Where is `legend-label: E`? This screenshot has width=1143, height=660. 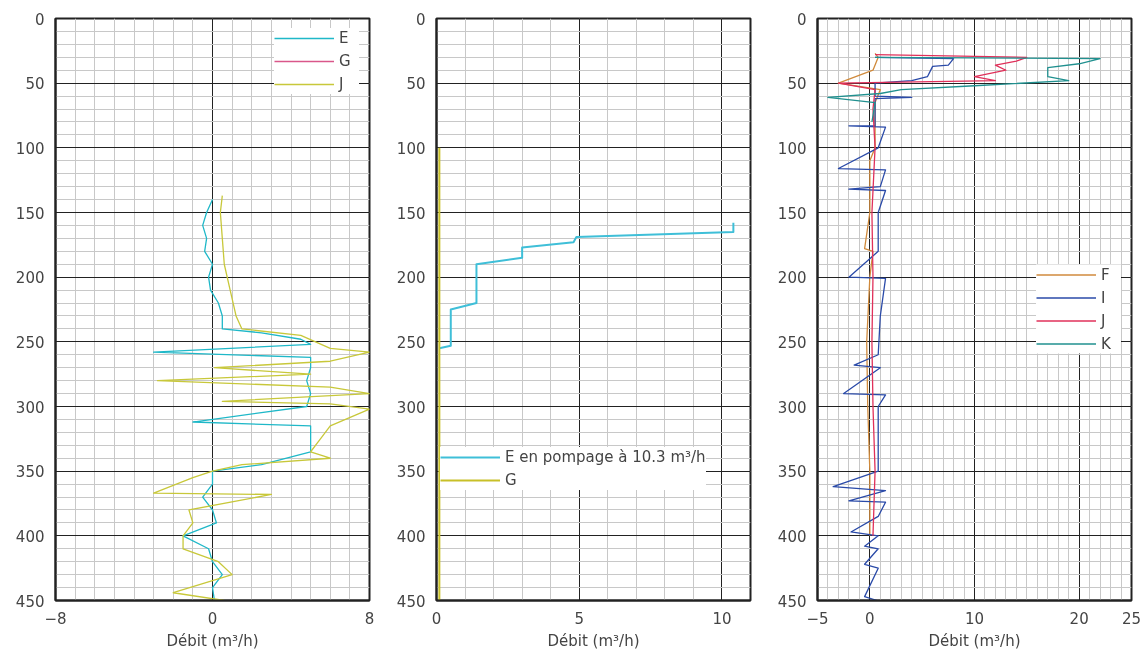 legend-label: E is located at coordinates (344, 38).